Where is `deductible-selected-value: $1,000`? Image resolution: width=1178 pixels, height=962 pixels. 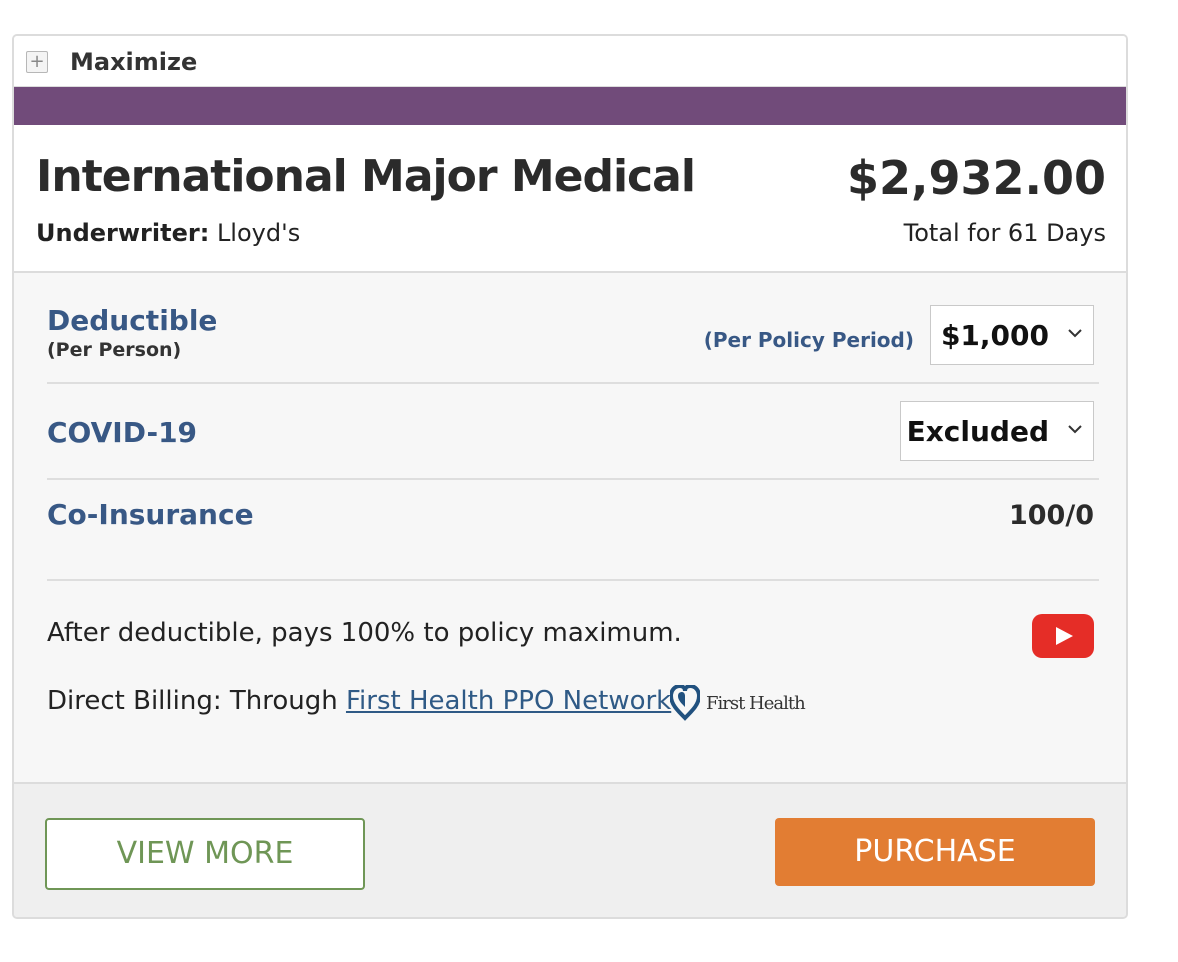
deductible-selected-value: $1,000 is located at coordinates (994, 335).